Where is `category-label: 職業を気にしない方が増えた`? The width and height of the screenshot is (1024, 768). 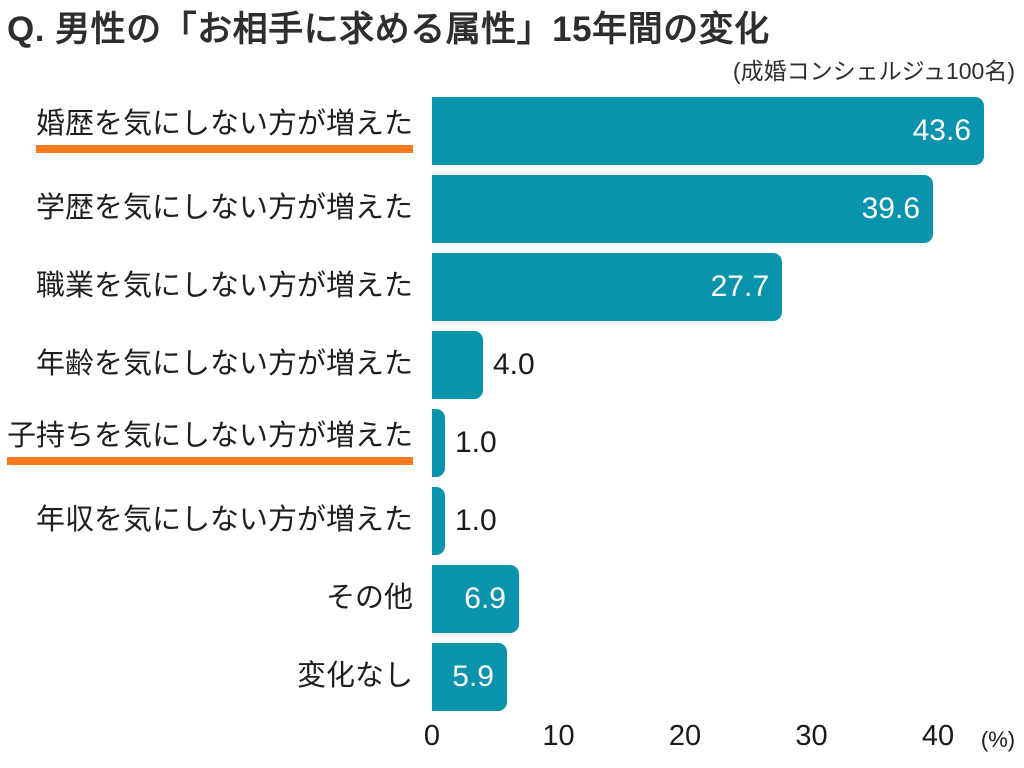
category-label: 職業を気にしない方が増えた is located at coordinates (224, 286).